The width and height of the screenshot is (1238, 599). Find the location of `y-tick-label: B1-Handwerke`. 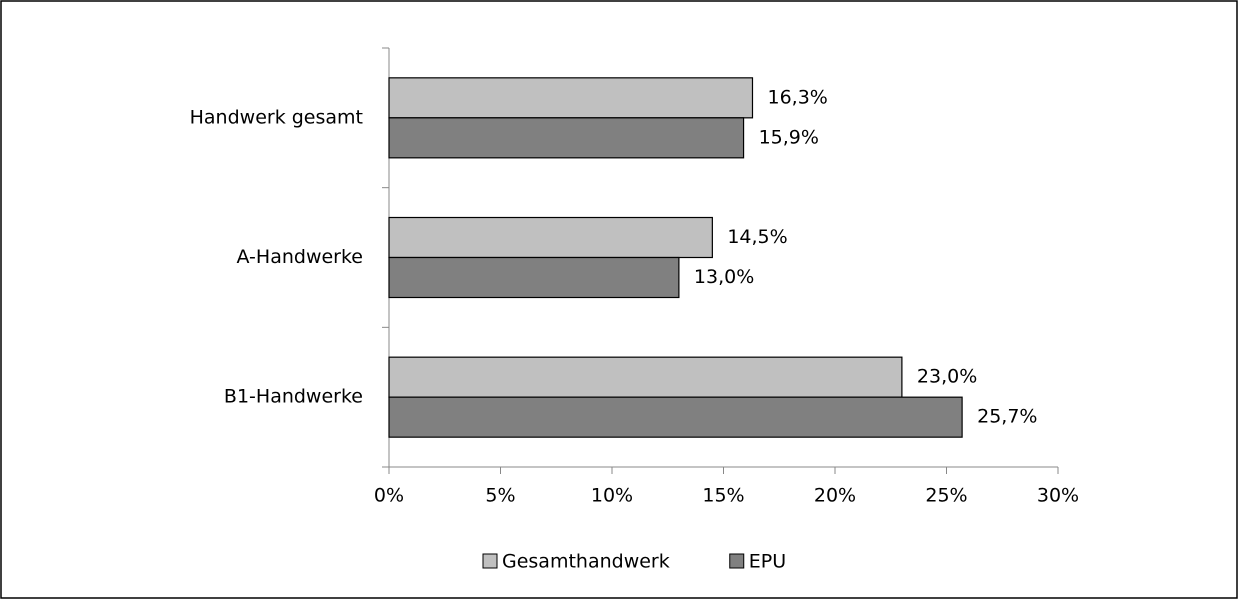

y-tick-label: B1-Handwerke is located at coordinates (293, 397).